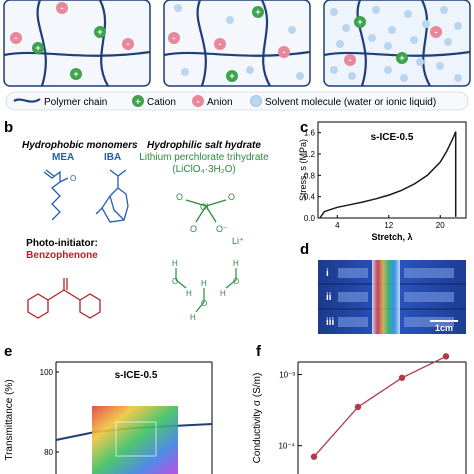 This screenshot has width=474, height=474. Describe the element at coordinates (287, 375) in the screenshot. I see `f-y-tick-label: 10⁻³` at that location.